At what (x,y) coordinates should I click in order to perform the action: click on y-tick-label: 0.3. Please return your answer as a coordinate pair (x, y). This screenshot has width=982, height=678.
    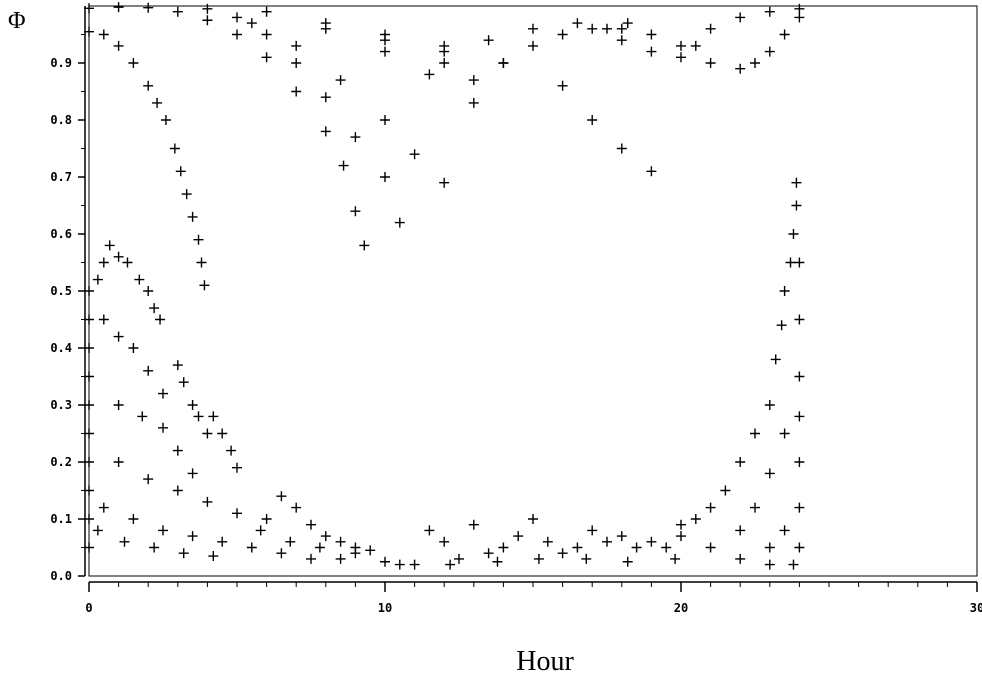
    Looking at the image, I should click on (61, 405).